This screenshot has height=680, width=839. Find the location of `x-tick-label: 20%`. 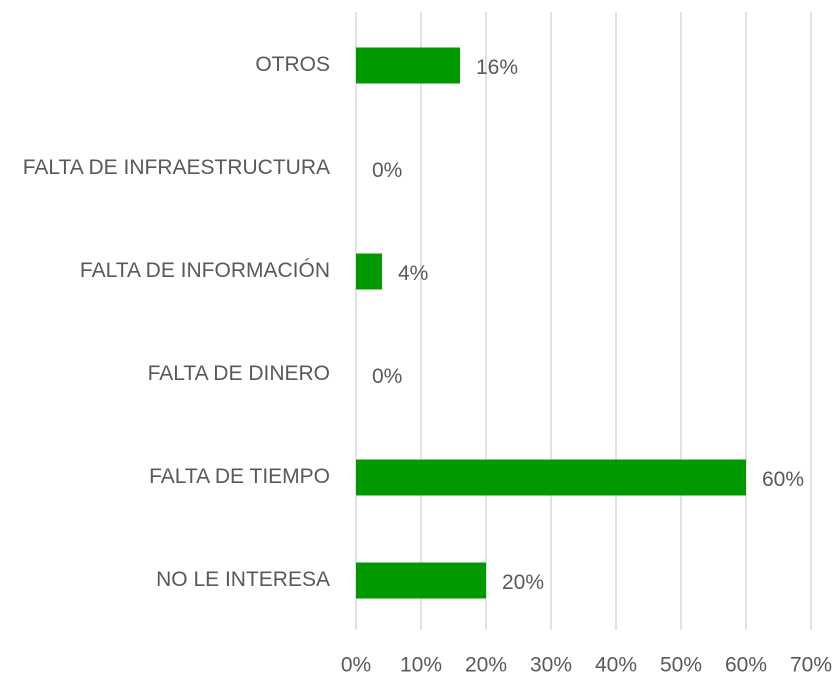

x-tick-label: 20% is located at coordinates (486, 665).